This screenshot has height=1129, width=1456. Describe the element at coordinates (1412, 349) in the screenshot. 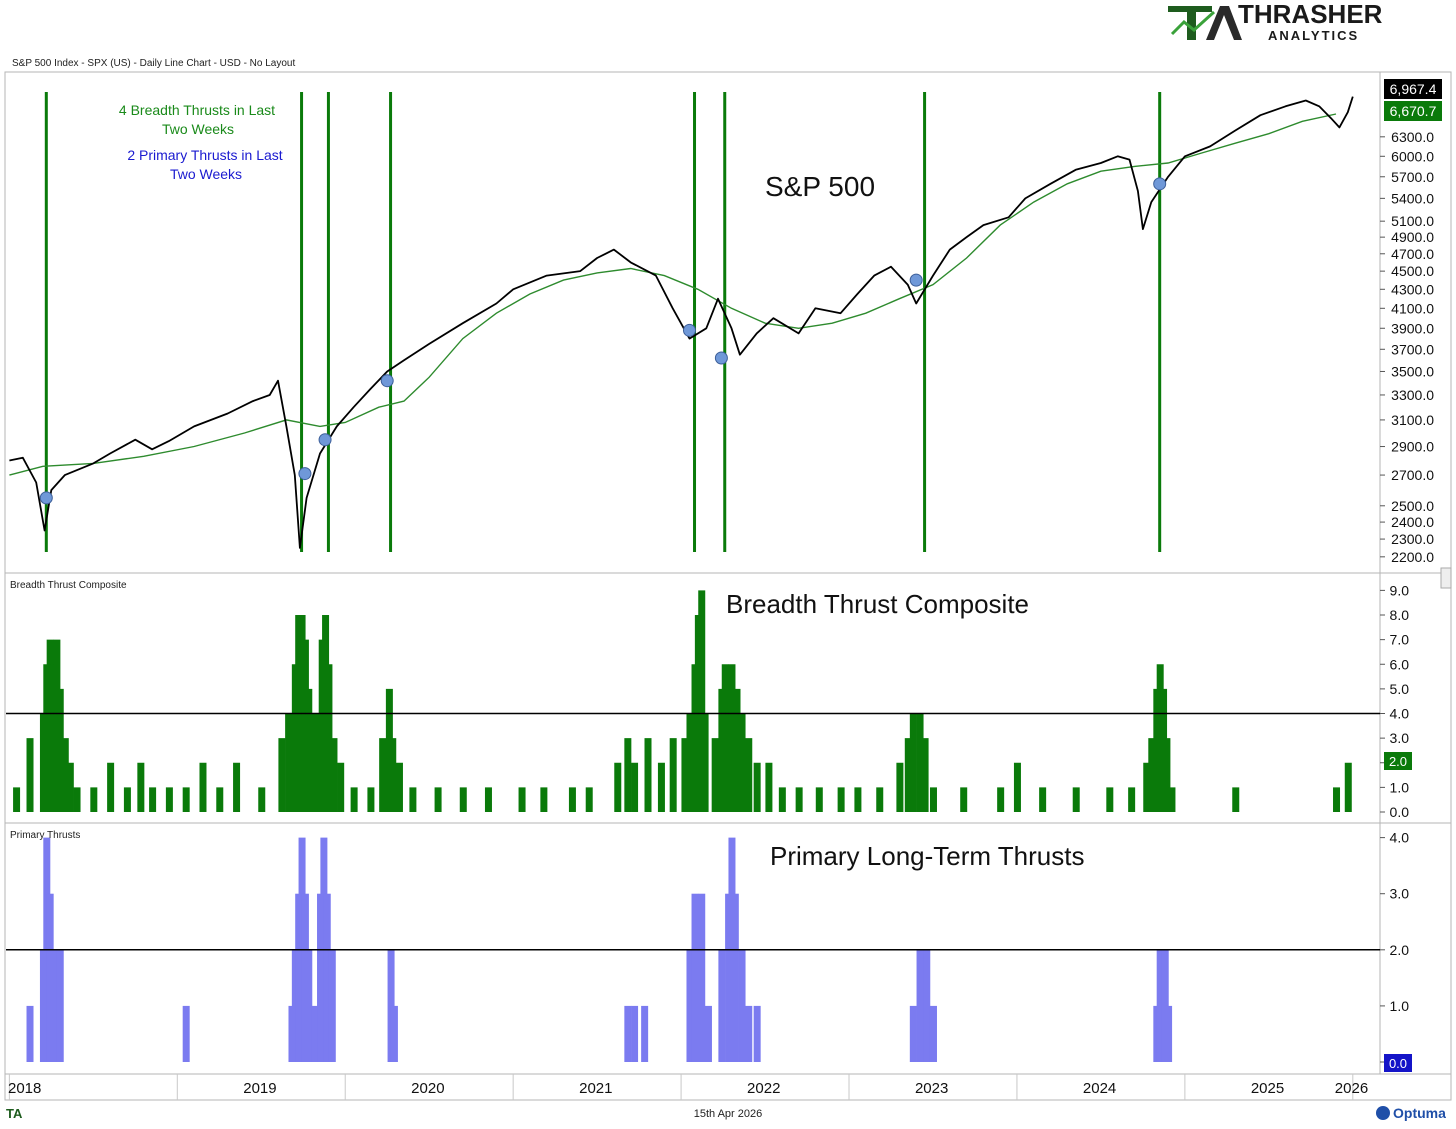

I see `price-ytick-label-9: 3700.0` at that location.